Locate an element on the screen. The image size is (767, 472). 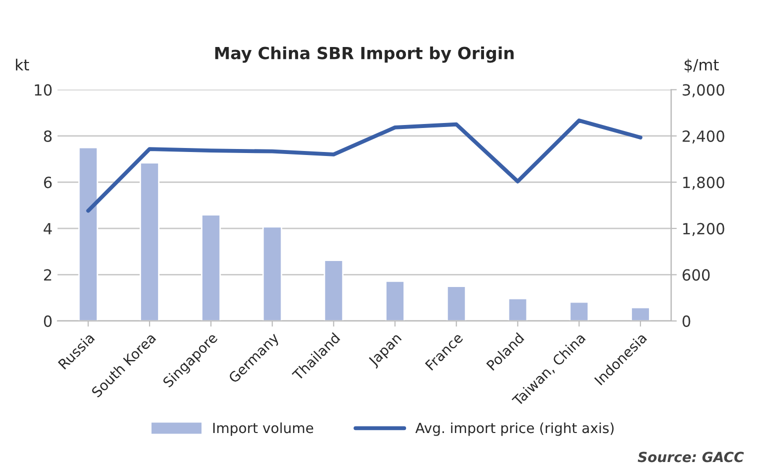
y-tick-label: 8 is located at coordinates (48, 136).